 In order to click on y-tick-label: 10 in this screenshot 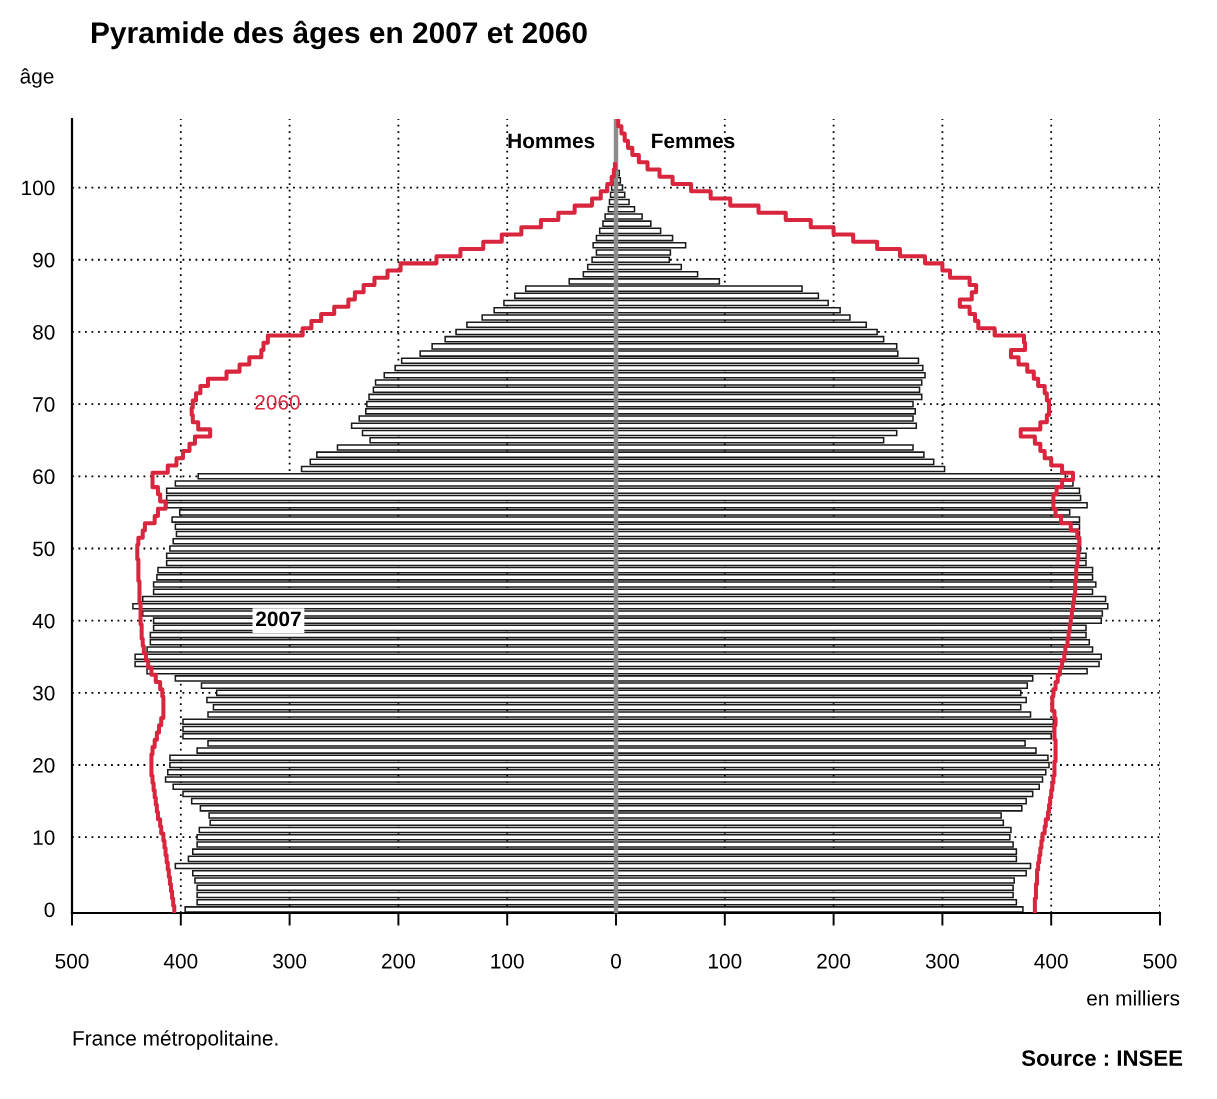, I will do `click(44, 837)`.